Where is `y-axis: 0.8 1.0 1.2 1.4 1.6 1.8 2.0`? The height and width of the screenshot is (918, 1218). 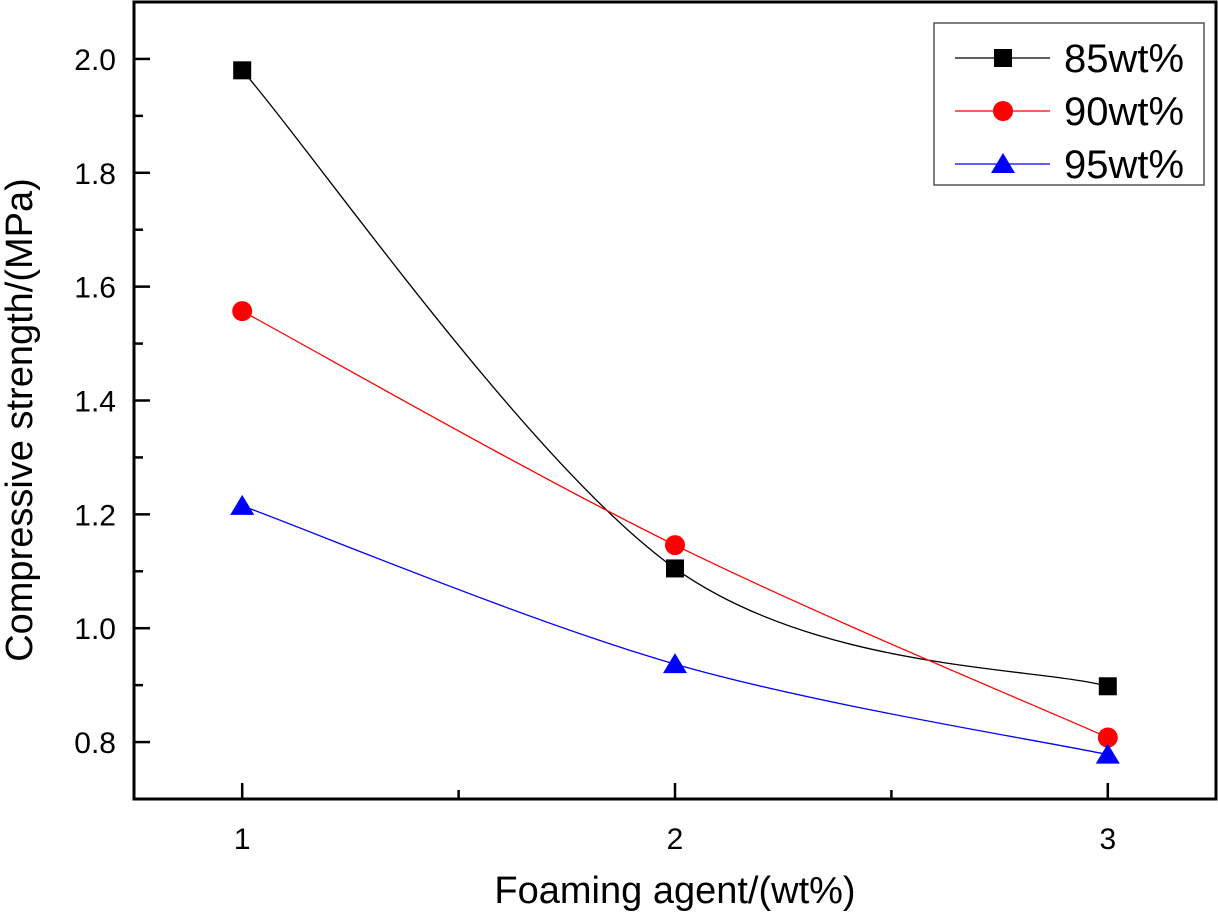
y-axis: 0.8 1.0 1.2 1.4 1.6 1.8 2.0 is located at coordinates (112, 402).